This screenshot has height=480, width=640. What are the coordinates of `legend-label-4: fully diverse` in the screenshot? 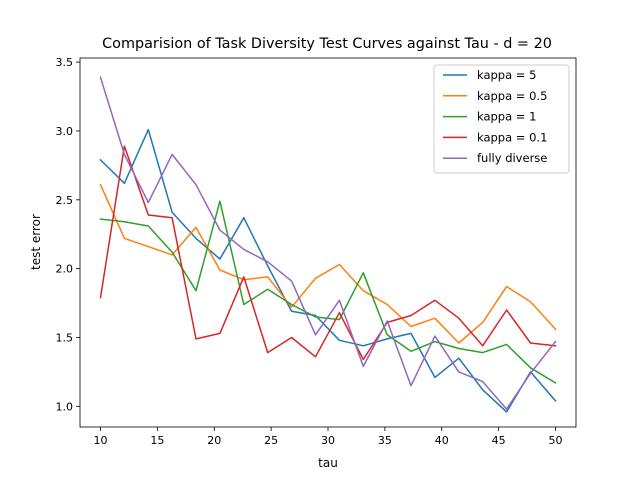 It's located at (512, 158).